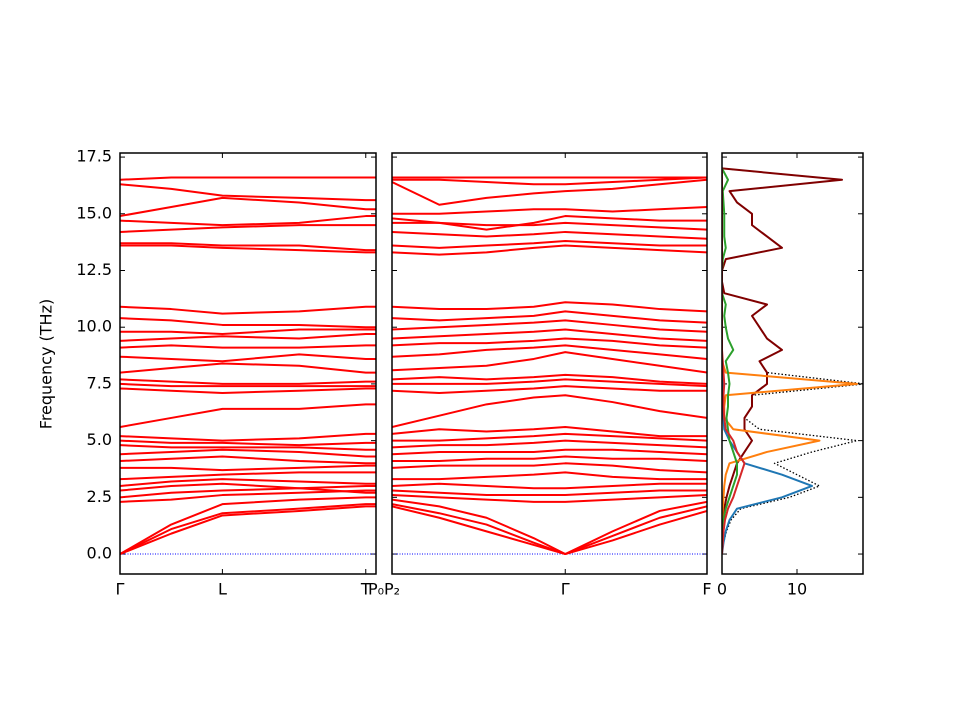  What do you see at coordinates (392, 589) in the screenshot?
I see `x-tick-label: P₂` at bounding box center [392, 589].